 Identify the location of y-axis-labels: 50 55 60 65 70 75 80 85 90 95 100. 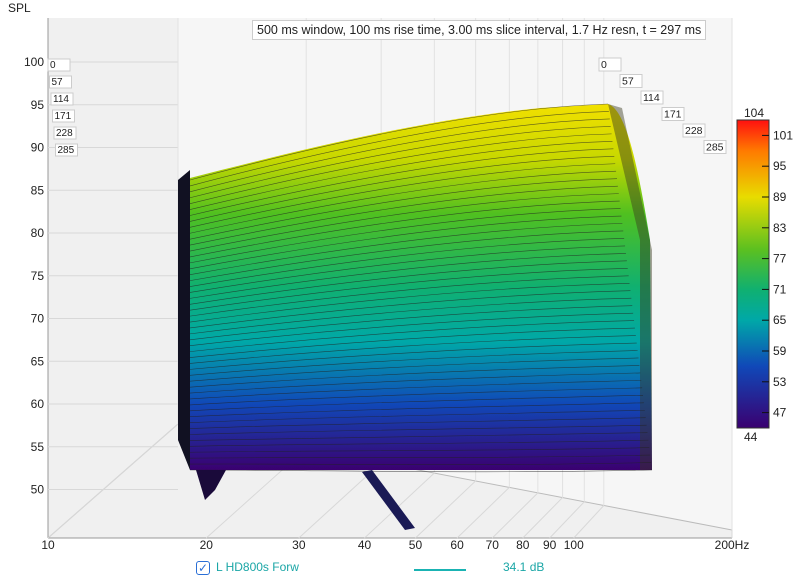
(34, 276).